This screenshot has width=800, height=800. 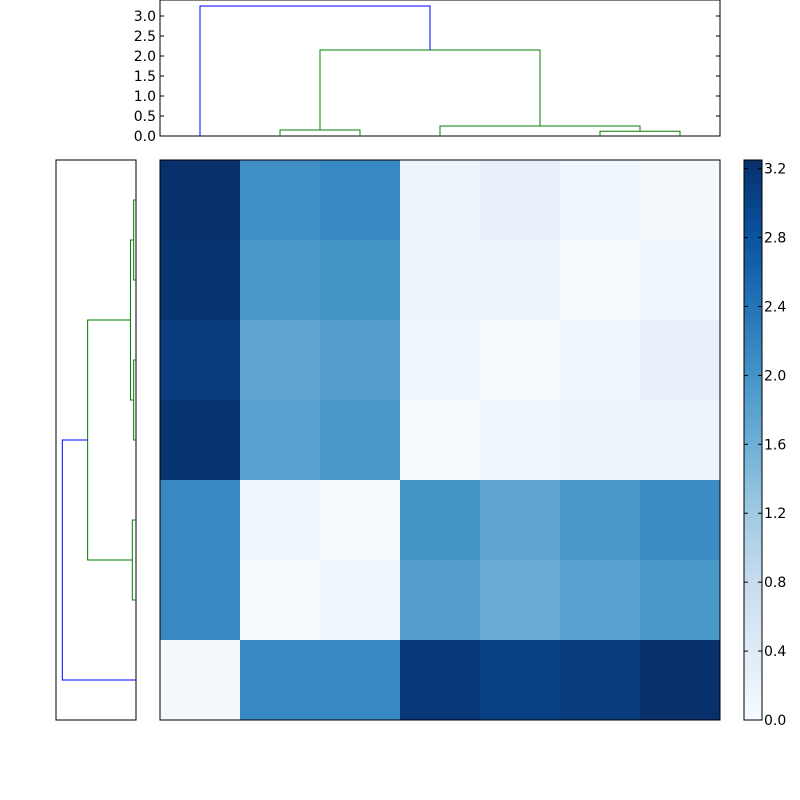 What do you see at coordinates (775, 583) in the screenshot?
I see `colorbar-tick-label: 0.8` at bounding box center [775, 583].